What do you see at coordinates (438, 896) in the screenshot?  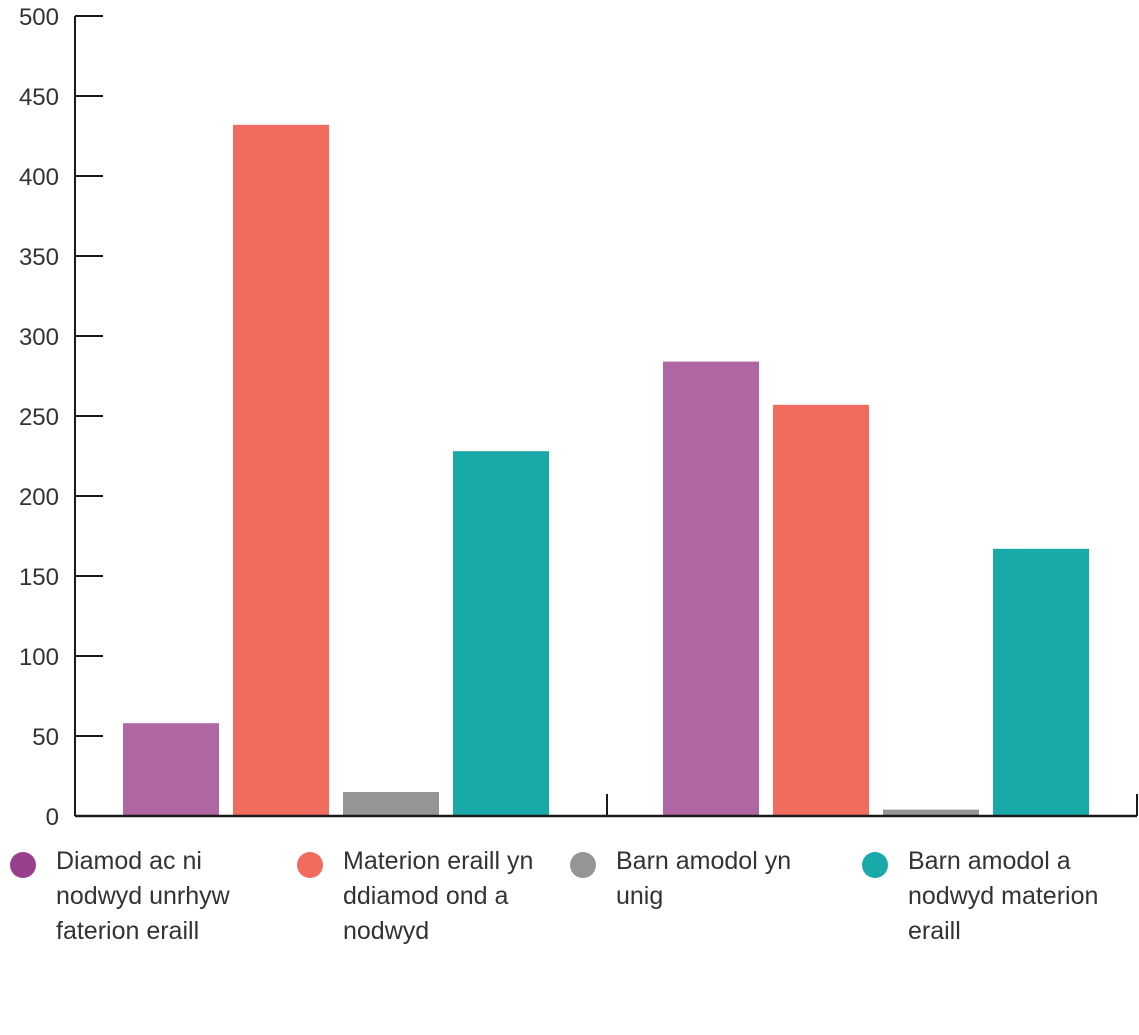 I see `legend-label: Materion eraill yn ddiamod ond a nodwyd` at bounding box center [438, 896].